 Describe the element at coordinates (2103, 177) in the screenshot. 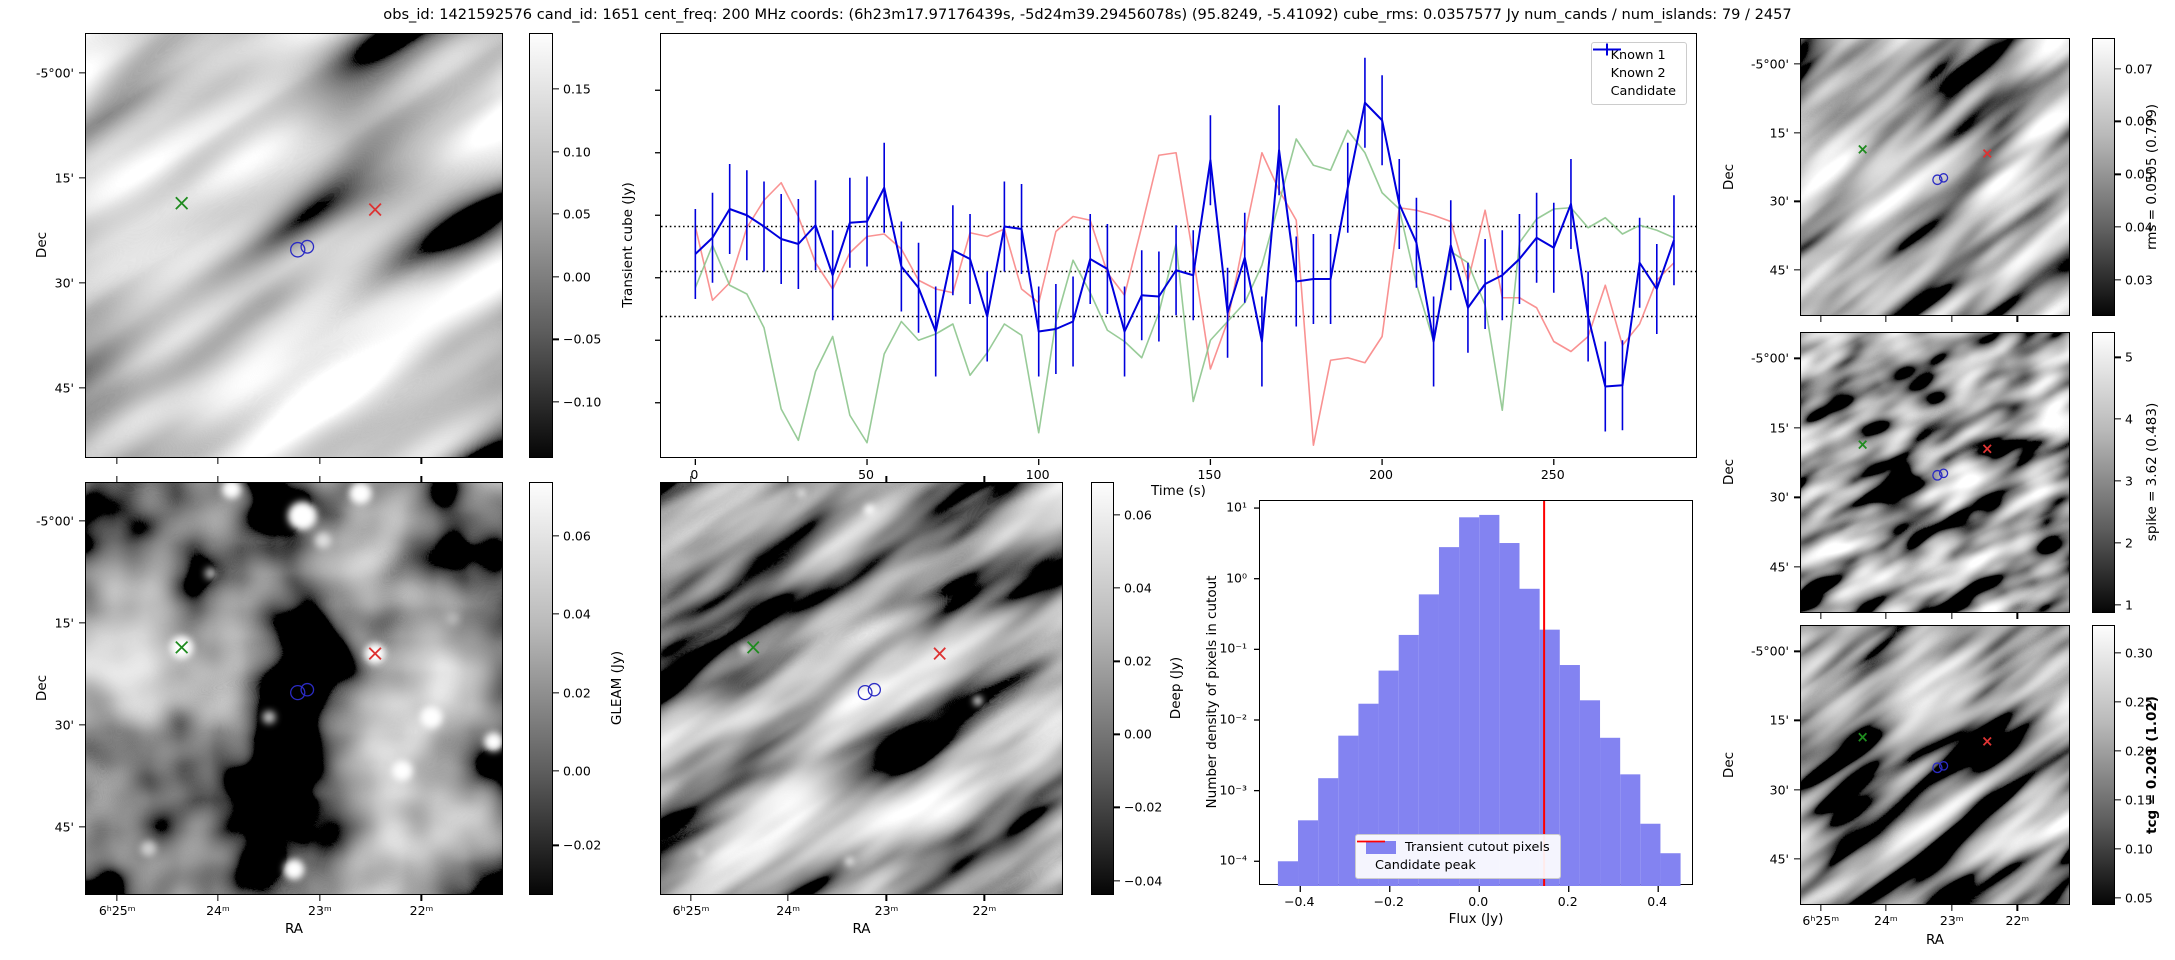

I see `rms-colorbar` at that location.